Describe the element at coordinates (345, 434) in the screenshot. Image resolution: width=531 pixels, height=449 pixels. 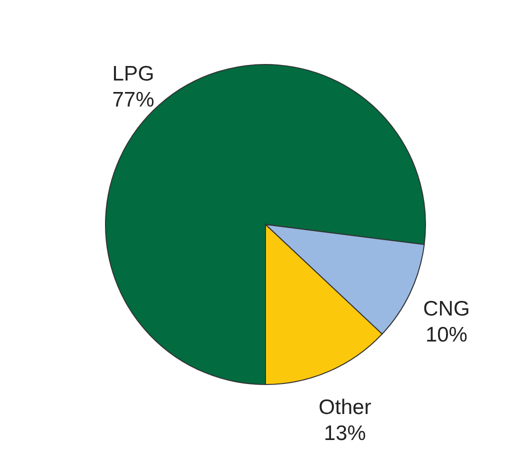
I see `data-label: 13%` at that location.